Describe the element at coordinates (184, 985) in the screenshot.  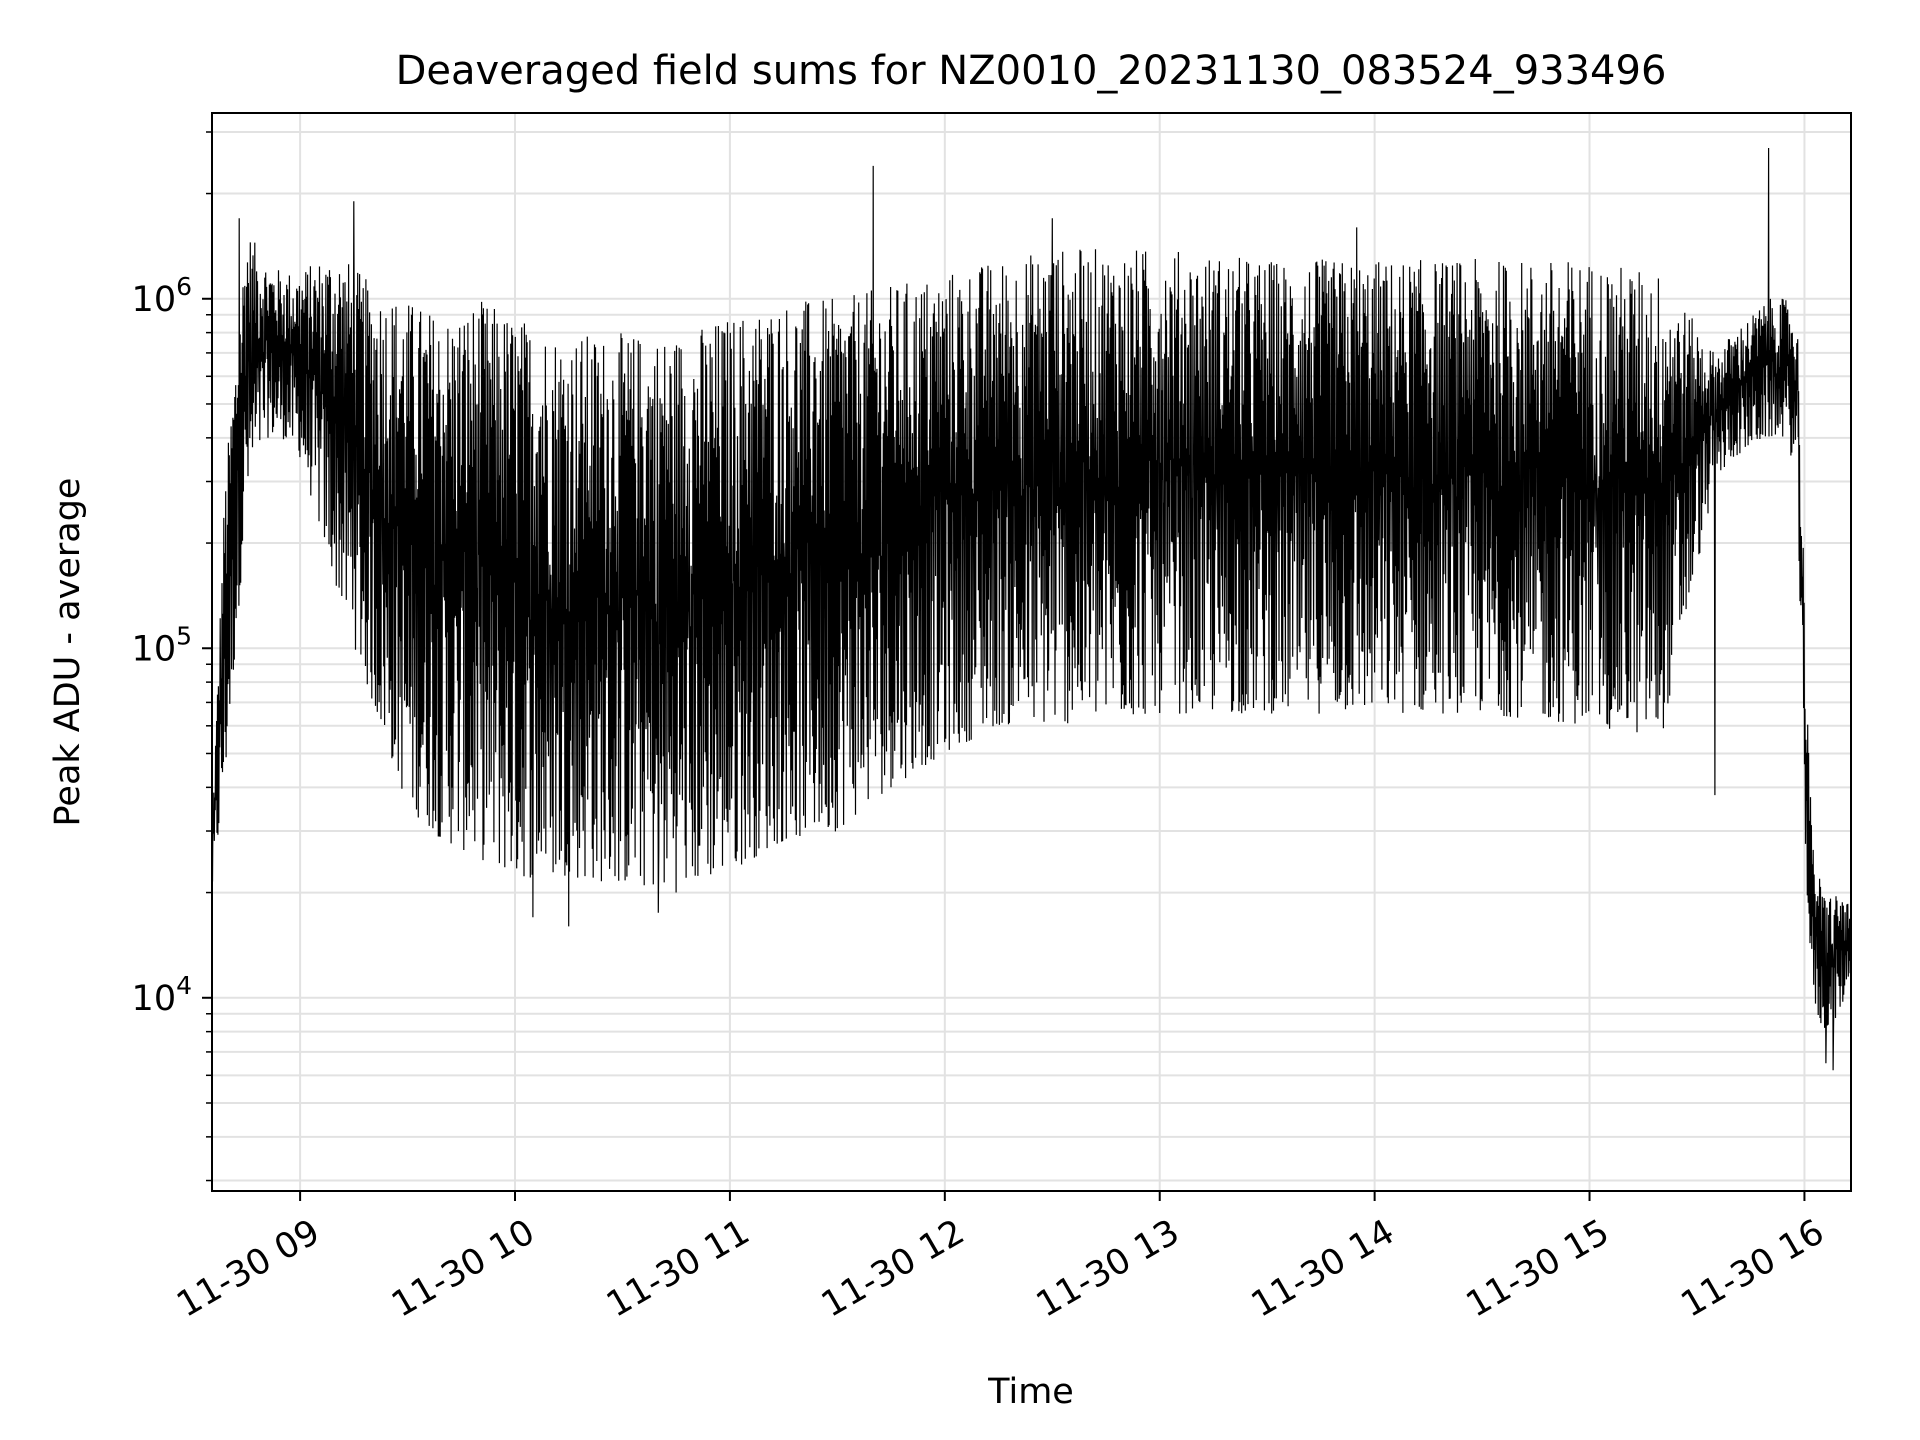
I see `y-tick-exponent: 4` at that location.